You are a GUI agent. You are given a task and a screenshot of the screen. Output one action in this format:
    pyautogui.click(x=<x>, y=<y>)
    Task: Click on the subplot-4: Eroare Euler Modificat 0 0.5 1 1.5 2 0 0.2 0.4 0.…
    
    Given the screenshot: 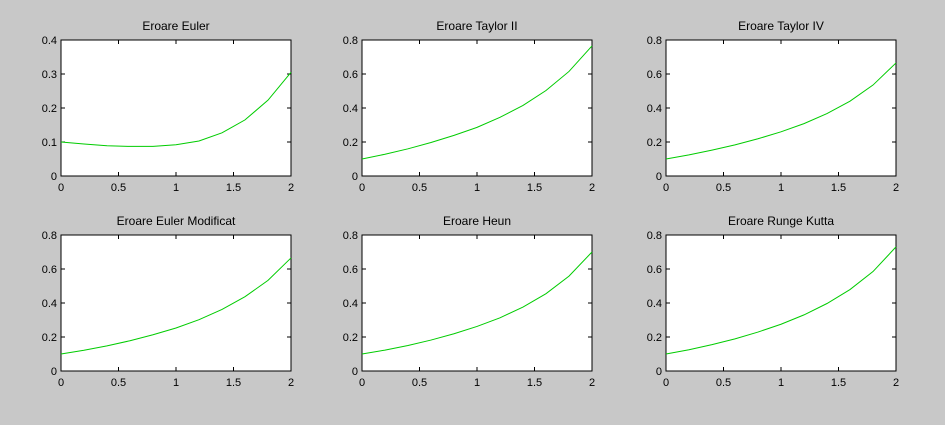 What is the action you would take?
    pyautogui.click(x=168, y=301)
    